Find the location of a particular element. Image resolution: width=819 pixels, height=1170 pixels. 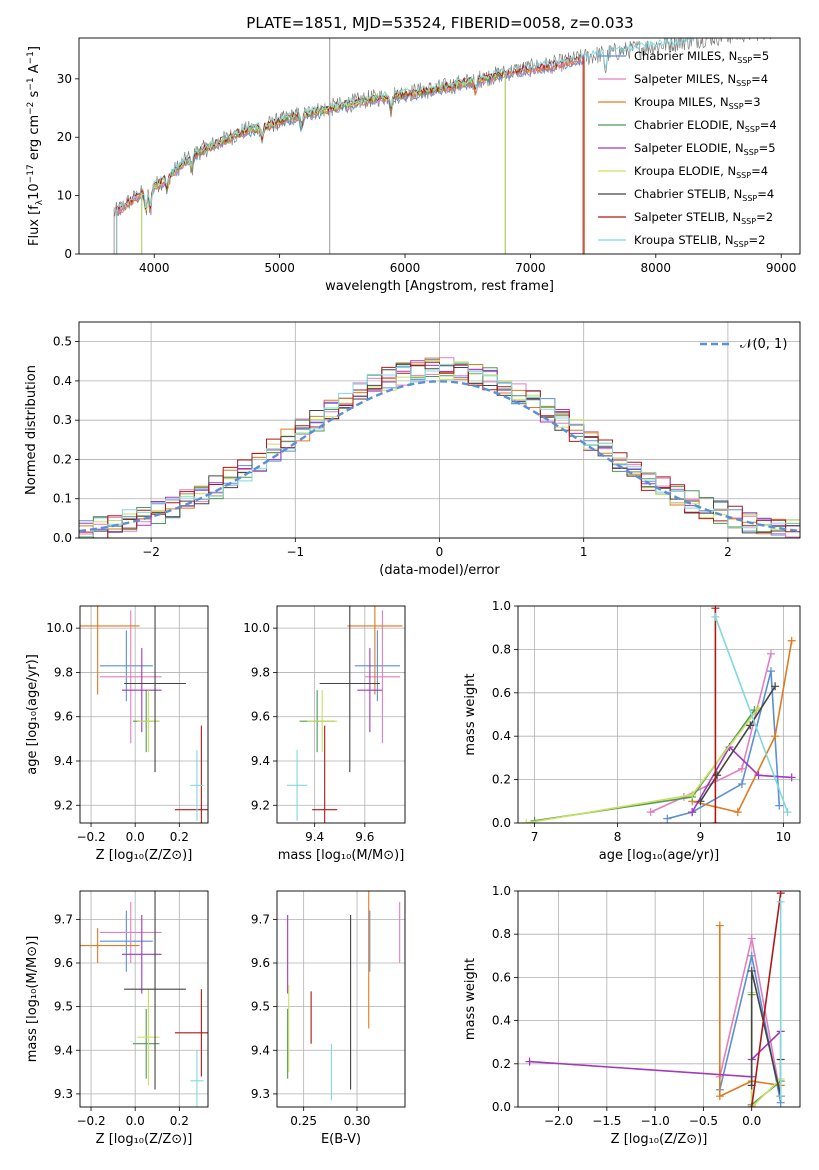

mass-weight-vs-Z-ytick-label-5: 1.0 is located at coordinates (501, 891).